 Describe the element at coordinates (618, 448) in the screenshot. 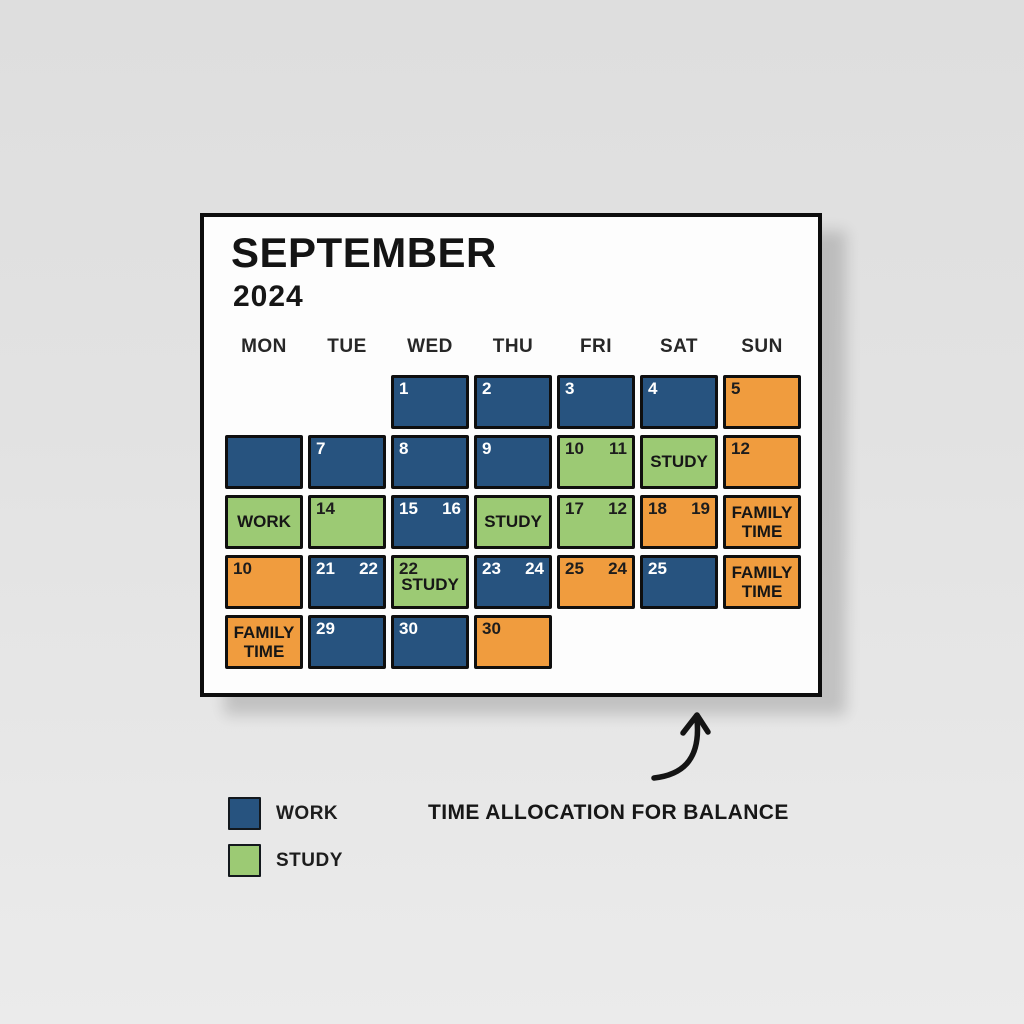

I see `cell-number-secondary: 11` at that location.